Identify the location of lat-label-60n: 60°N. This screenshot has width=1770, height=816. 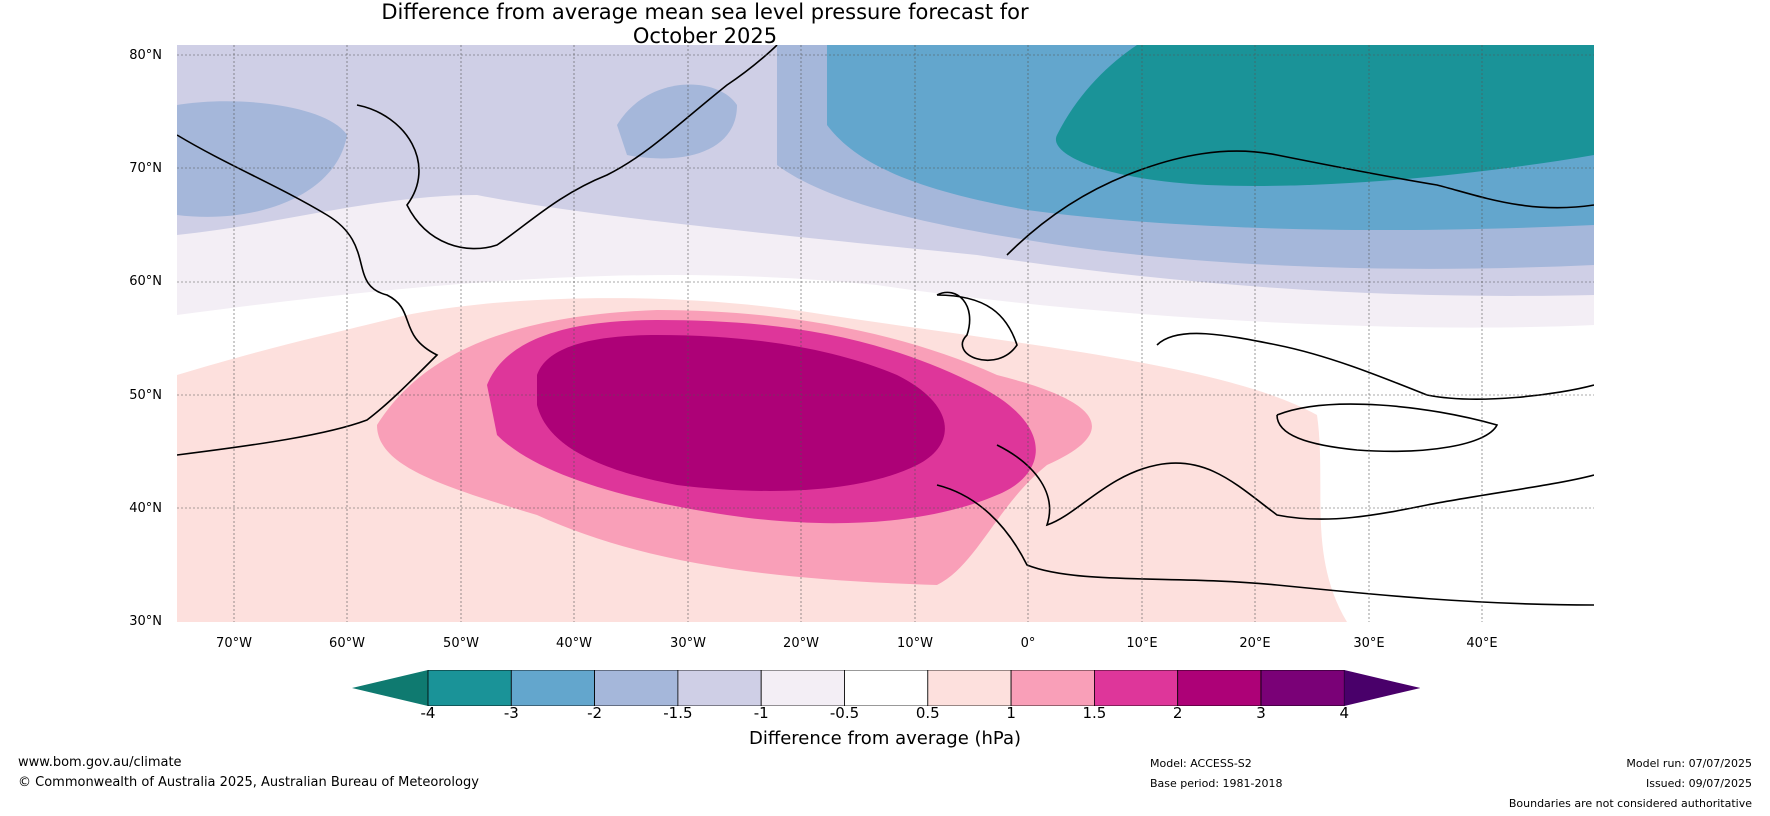
(145, 281).